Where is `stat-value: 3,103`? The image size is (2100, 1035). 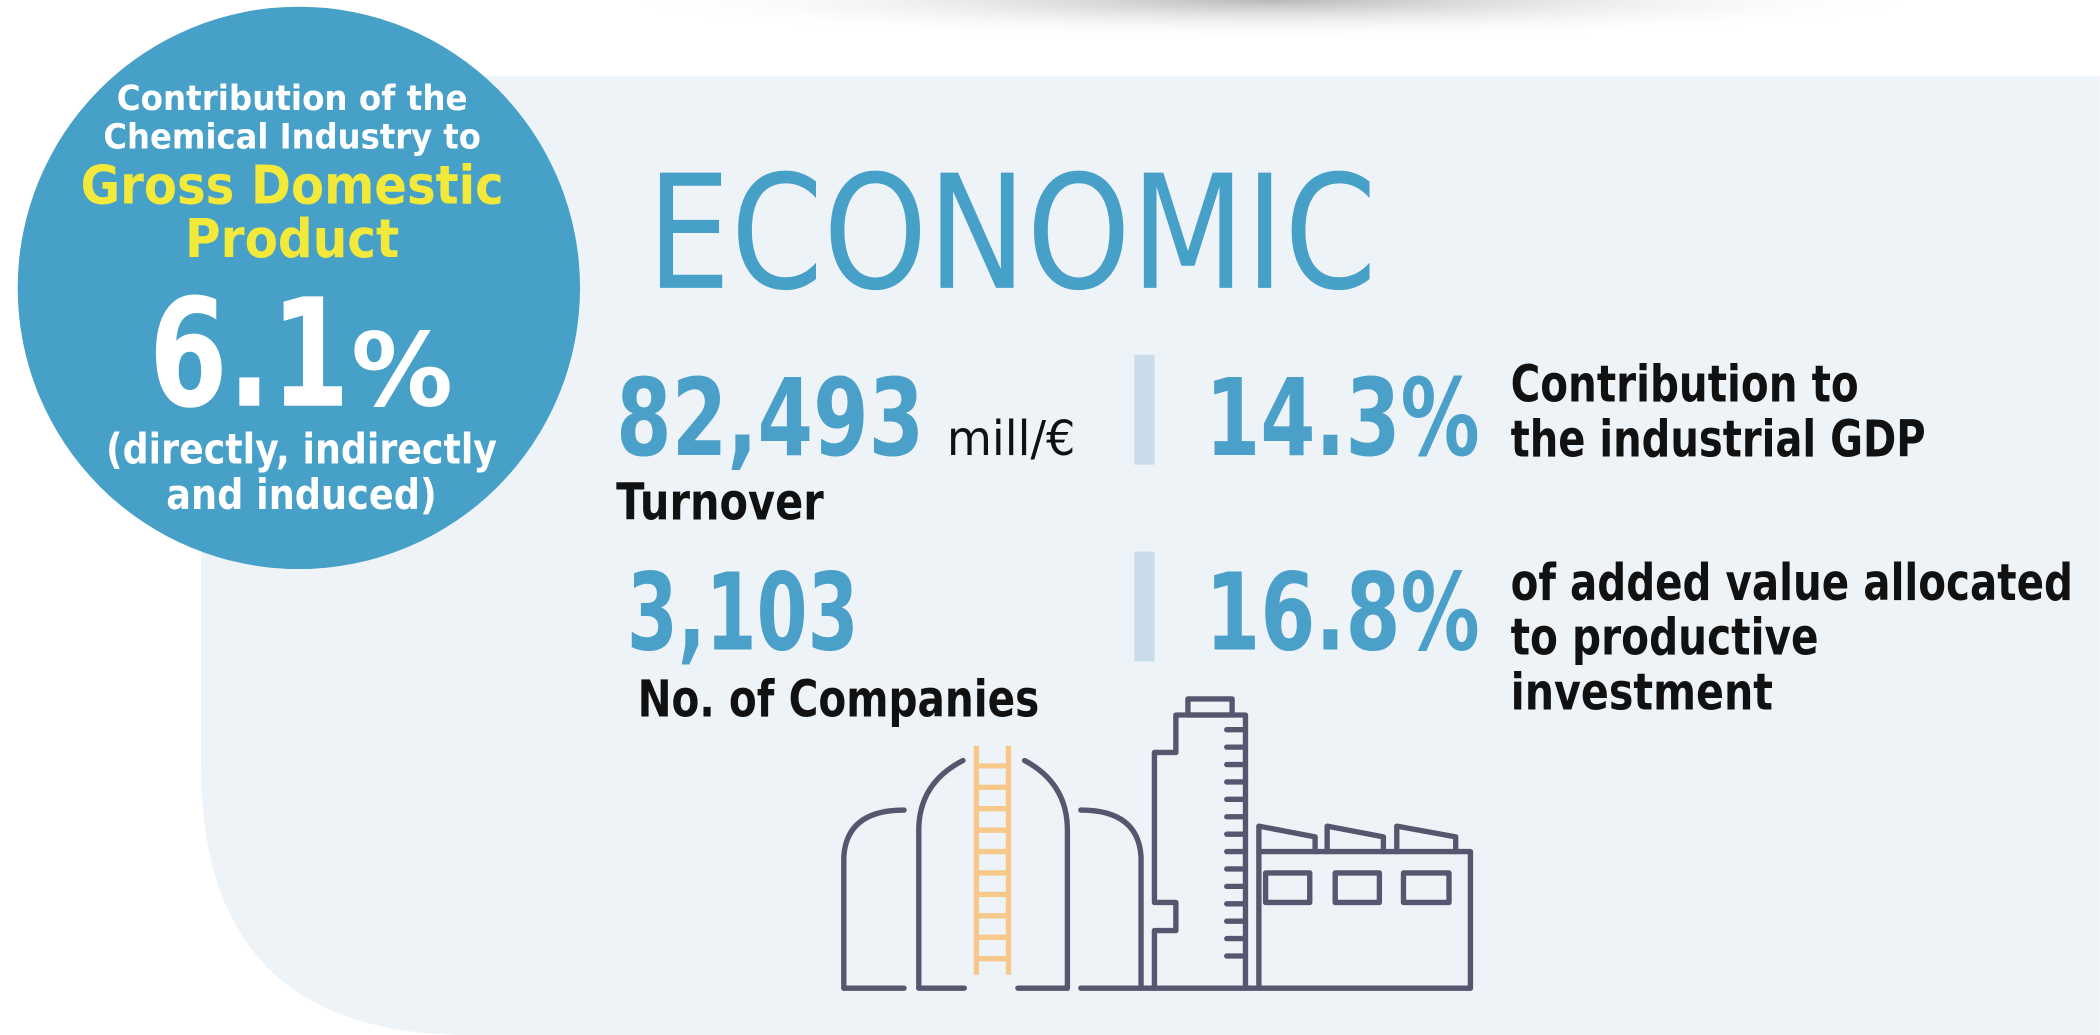
stat-value: 3,103 is located at coordinates (743, 613).